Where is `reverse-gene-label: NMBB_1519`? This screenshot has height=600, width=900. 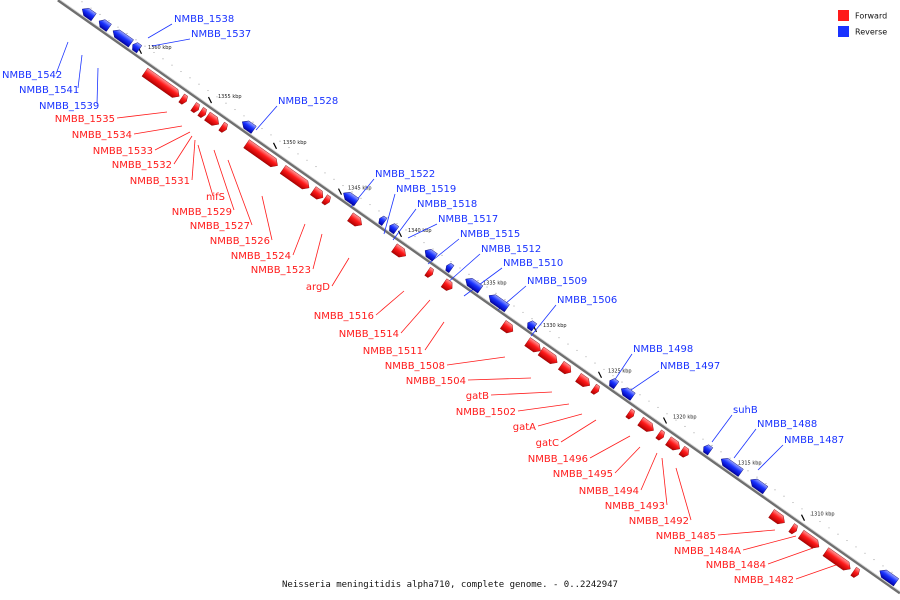
reverse-gene-label: NMBB_1519 is located at coordinates (426, 189).